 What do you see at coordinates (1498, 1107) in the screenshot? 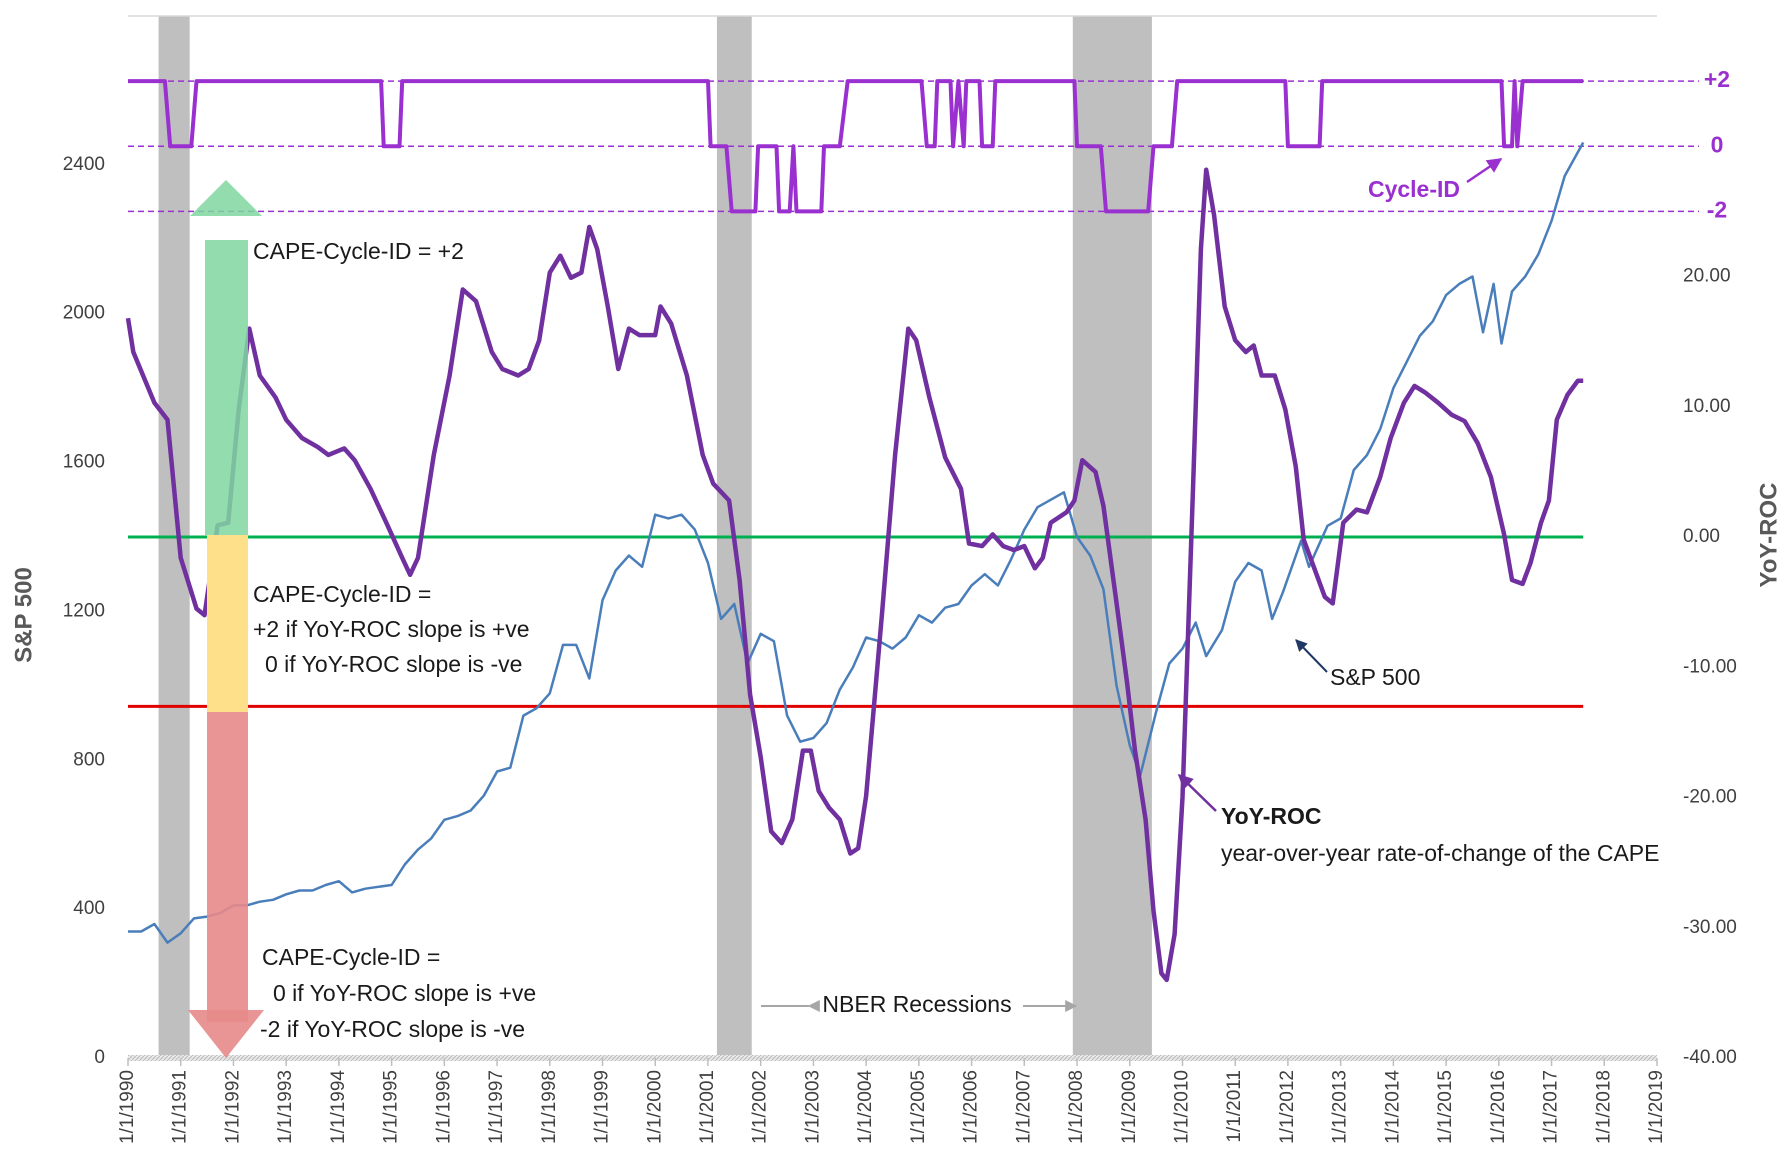
I see `x-tick-label: 1/1/2016` at bounding box center [1498, 1107].